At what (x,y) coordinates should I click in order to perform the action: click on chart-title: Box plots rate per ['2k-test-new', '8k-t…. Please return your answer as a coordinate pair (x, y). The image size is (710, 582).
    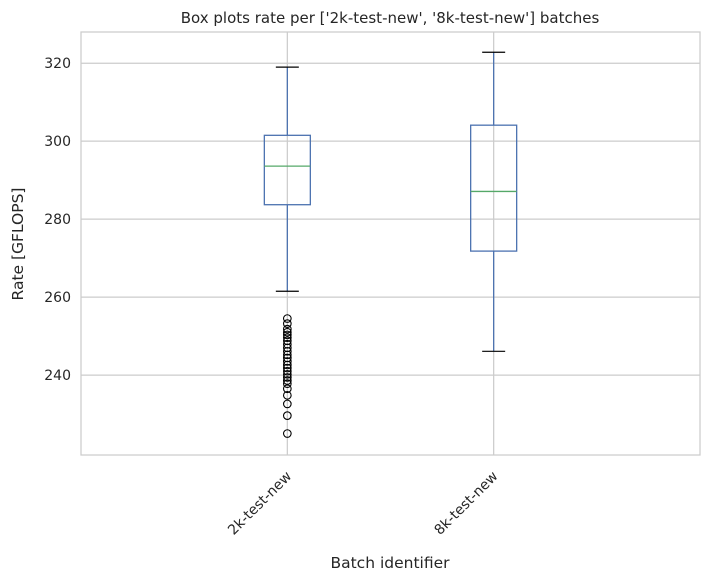
    Looking at the image, I should click on (390, 18).